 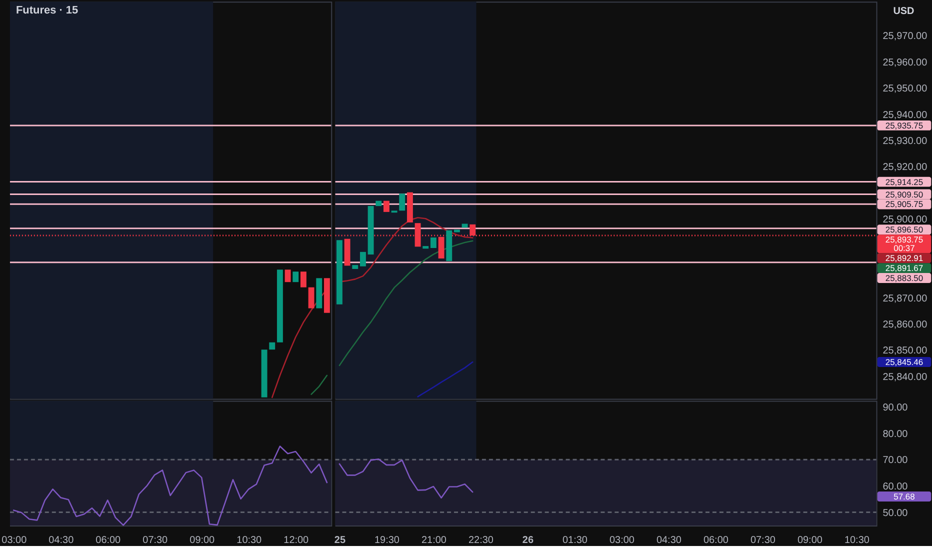 What do you see at coordinates (904, 229) in the screenshot?
I see `ref-line-label: 25,896.50` at bounding box center [904, 229].